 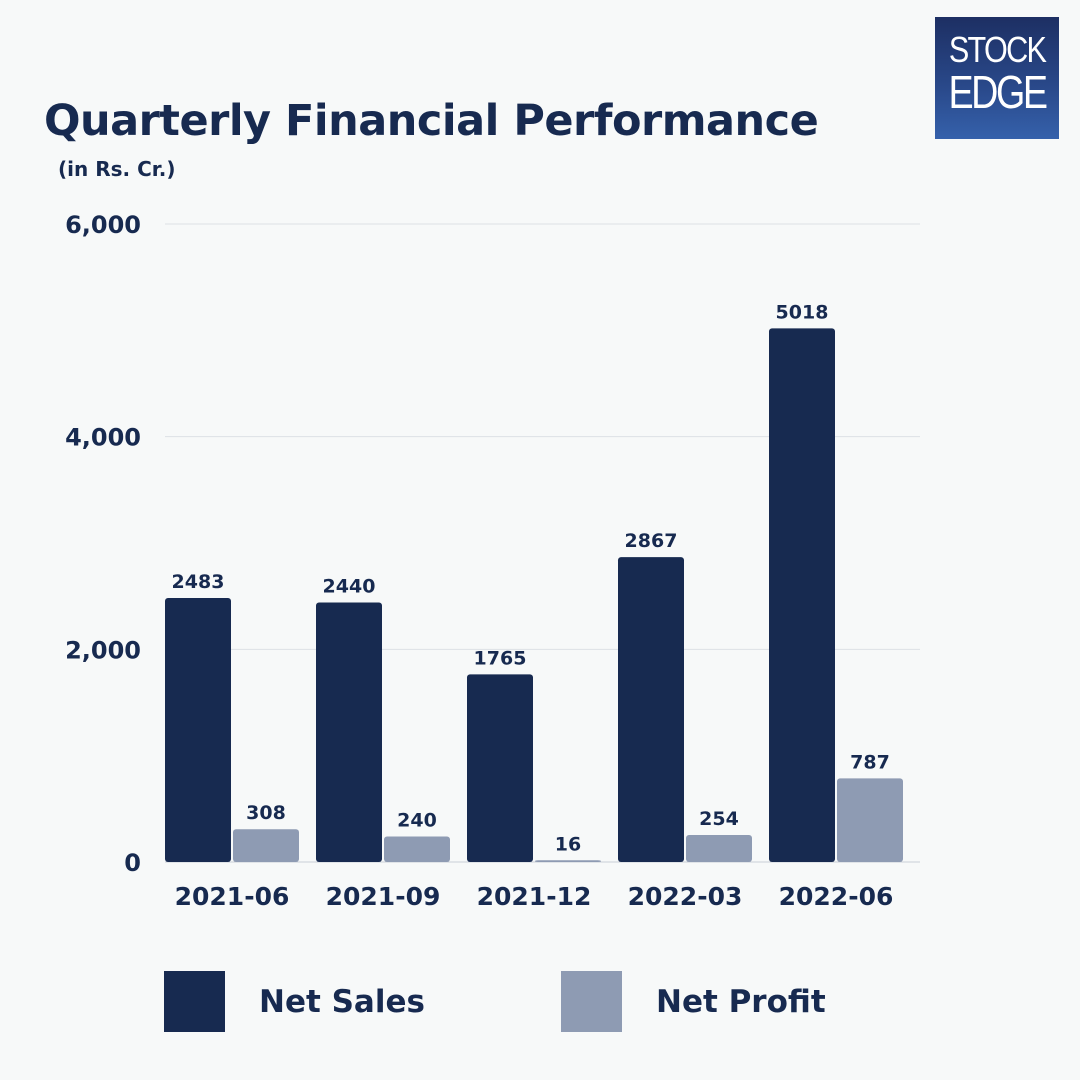 What do you see at coordinates (719, 819) in the screenshot?
I see `value-label-net-profit: 254` at bounding box center [719, 819].